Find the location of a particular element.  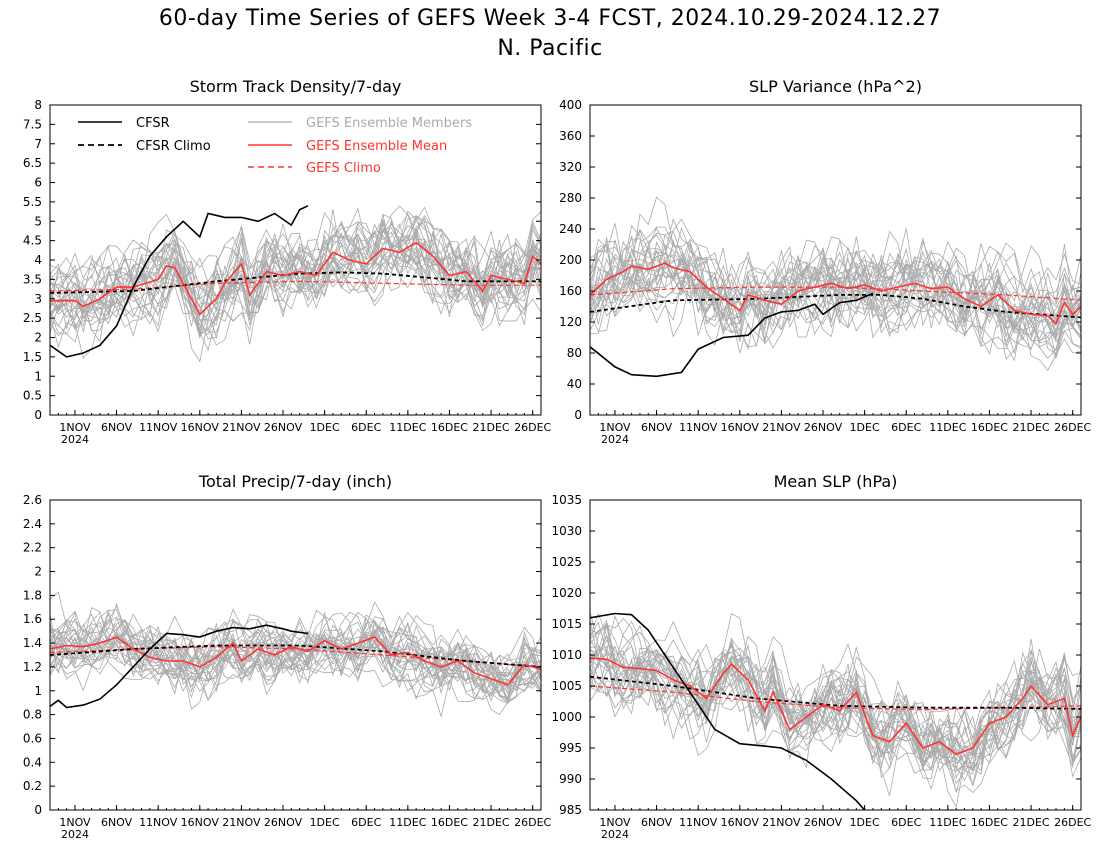

legend-label-cfsr-climo: CFSR Climo is located at coordinates (173, 146).